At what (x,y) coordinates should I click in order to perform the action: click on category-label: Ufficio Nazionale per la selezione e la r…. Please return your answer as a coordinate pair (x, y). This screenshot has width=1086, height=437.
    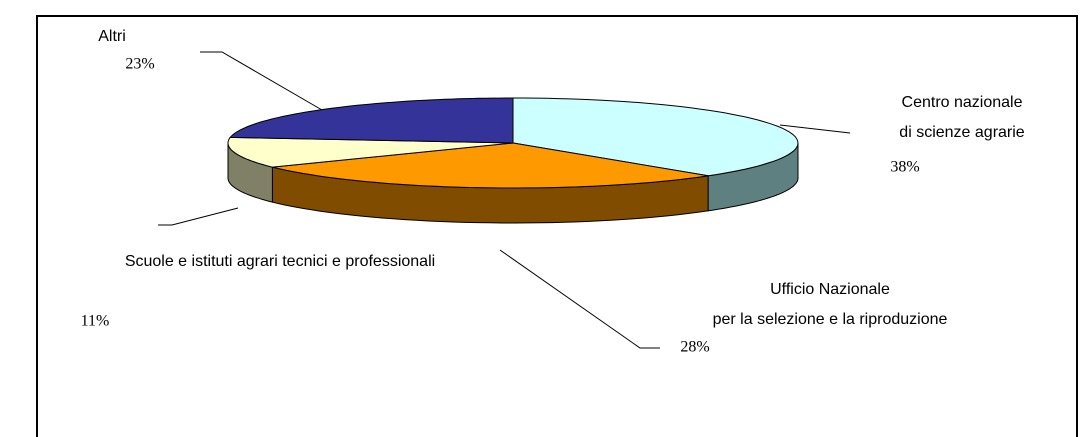
    Looking at the image, I should click on (830, 304).